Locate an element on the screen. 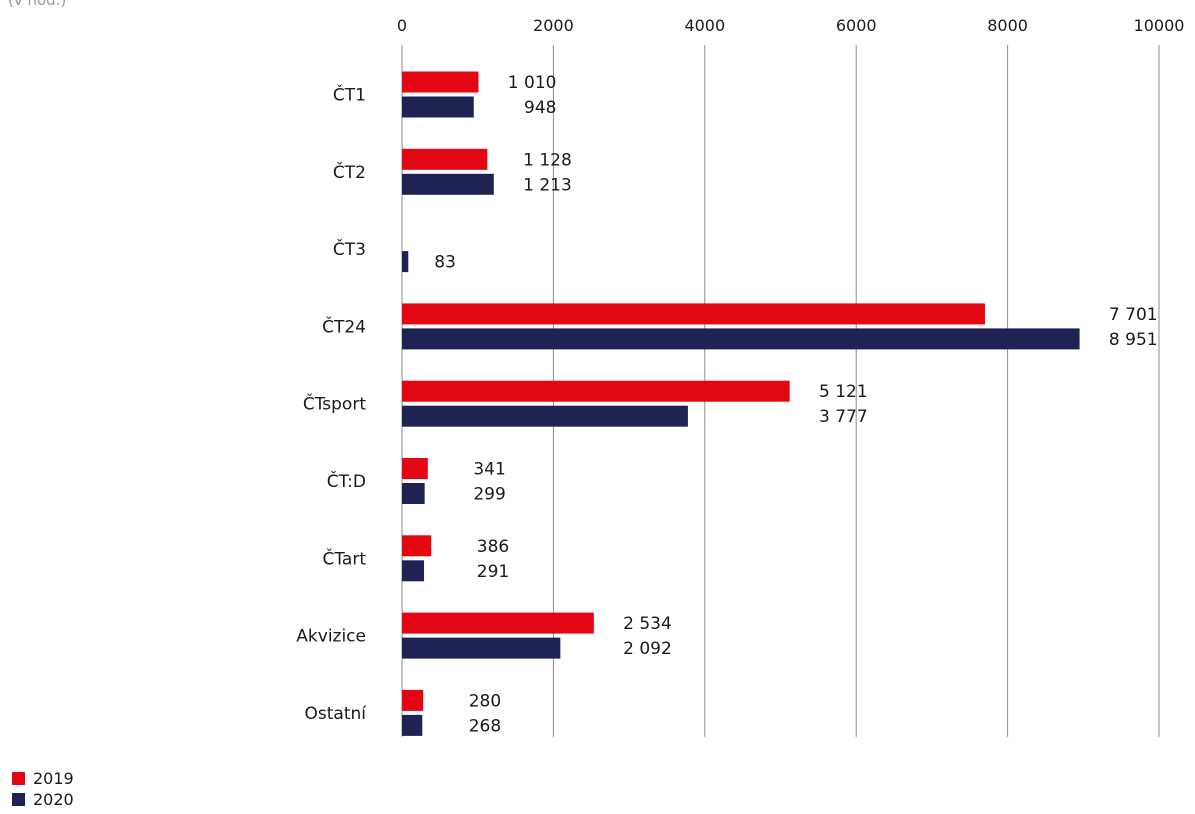 This screenshot has width=1195, height=814. data-label-2020: 2 092 is located at coordinates (647, 649).